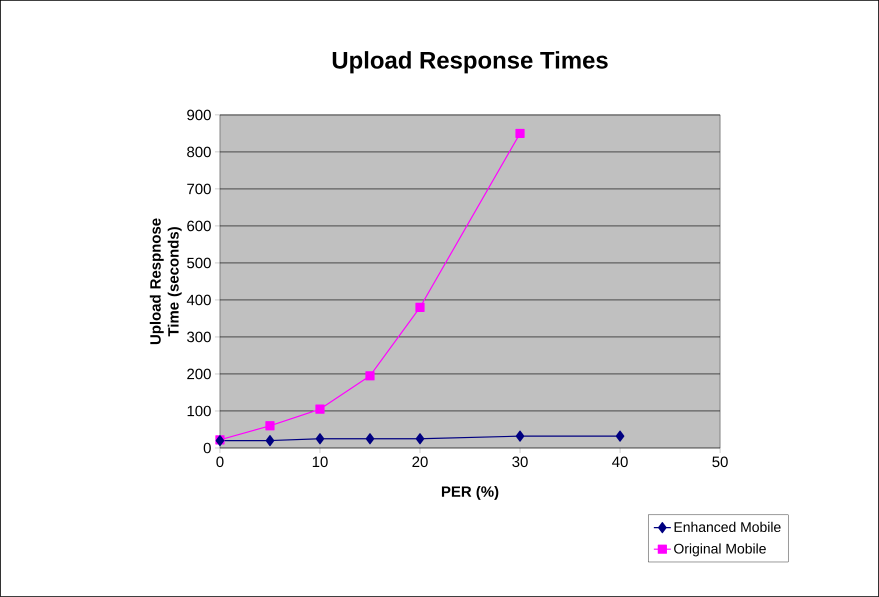 The image size is (879, 597). What do you see at coordinates (720, 462) in the screenshot?
I see `x-tick-label: 50` at bounding box center [720, 462].